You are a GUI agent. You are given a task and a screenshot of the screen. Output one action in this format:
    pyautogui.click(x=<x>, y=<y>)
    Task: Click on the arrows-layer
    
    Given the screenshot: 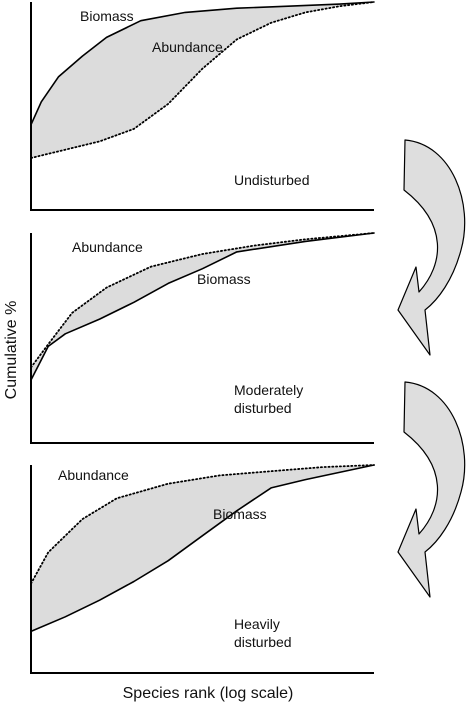 What is the action you would take?
    pyautogui.click(x=431, y=368)
    